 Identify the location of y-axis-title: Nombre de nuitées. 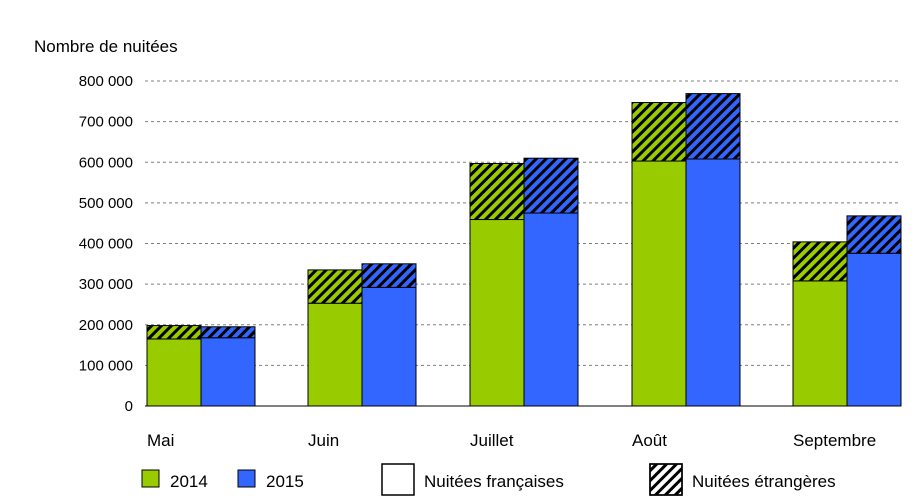
(106, 46).